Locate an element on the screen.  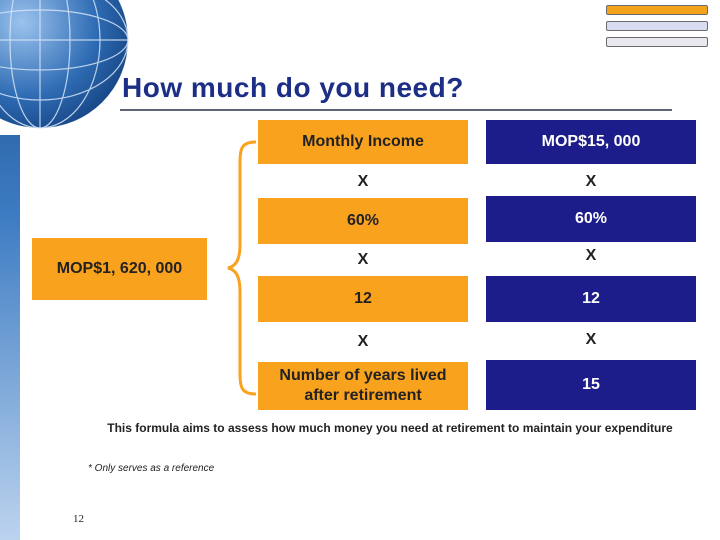
rate-value-left: 60% is located at coordinates (363, 220).